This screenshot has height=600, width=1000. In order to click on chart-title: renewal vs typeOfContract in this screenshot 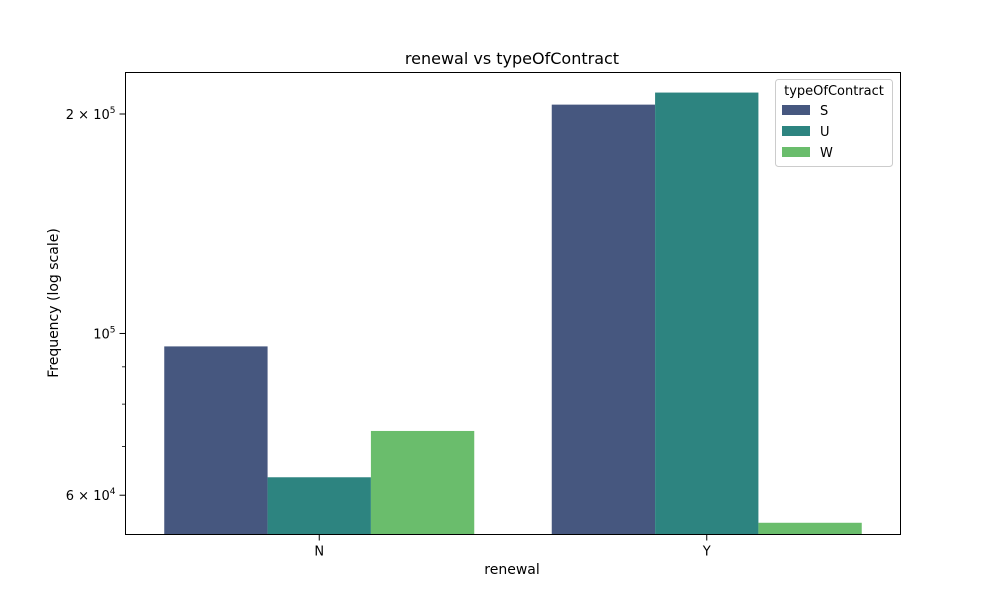, I will do `click(512, 58)`.